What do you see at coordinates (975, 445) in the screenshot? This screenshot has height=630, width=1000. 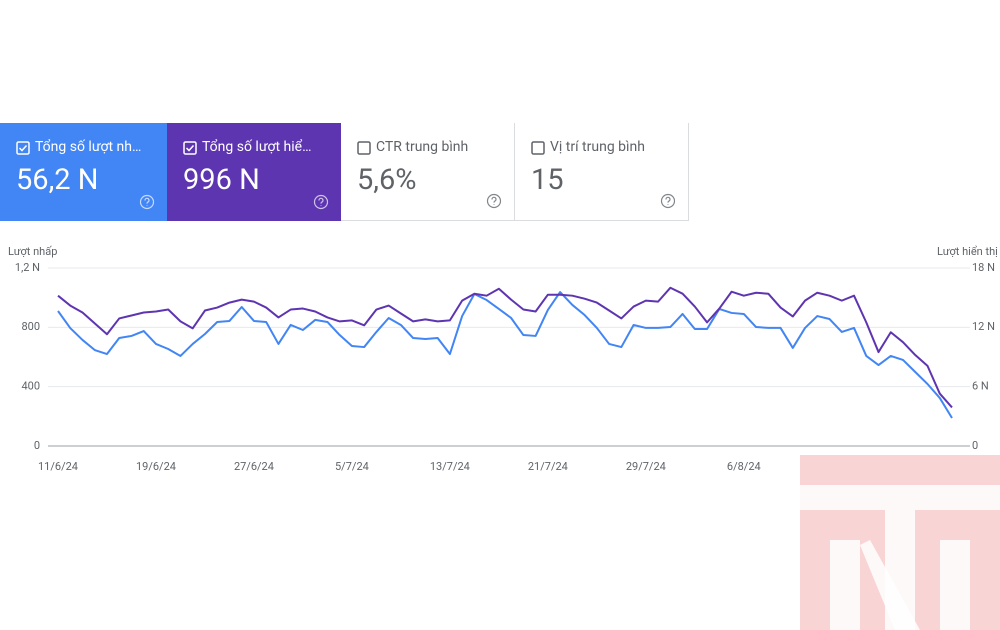 I see `y2-tick-label: 0` at bounding box center [975, 445].